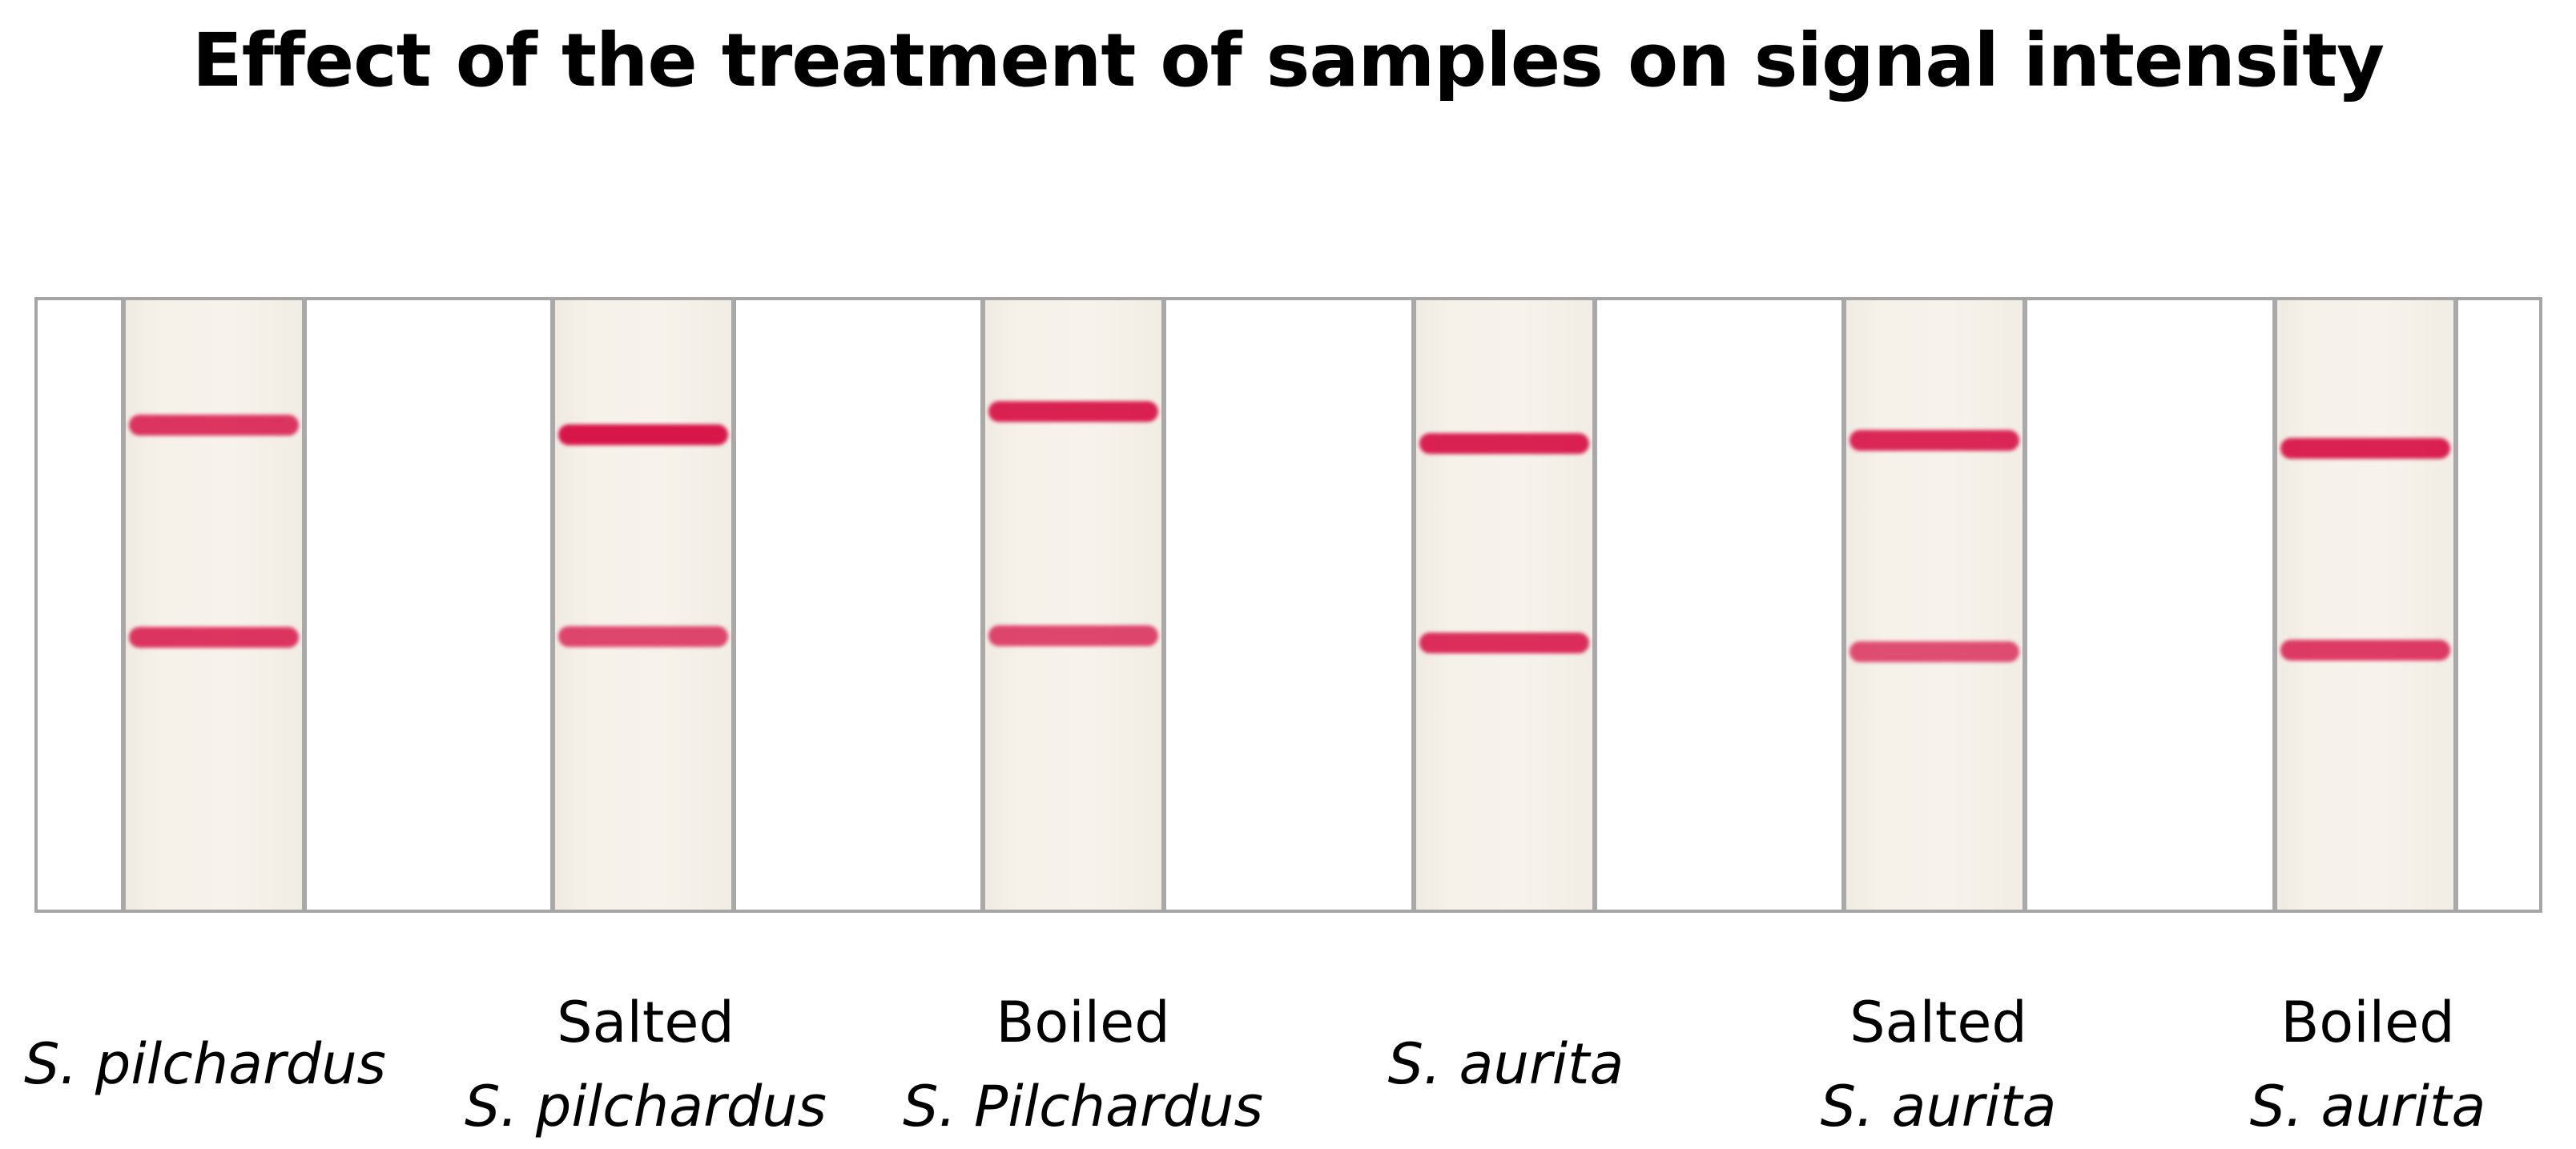 Image resolution: width=2576 pixels, height=1149 pixels. Describe the element at coordinates (645, 1064) in the screenshot. I see `caption-strip-2: Salted S. pilchardus` at that location.